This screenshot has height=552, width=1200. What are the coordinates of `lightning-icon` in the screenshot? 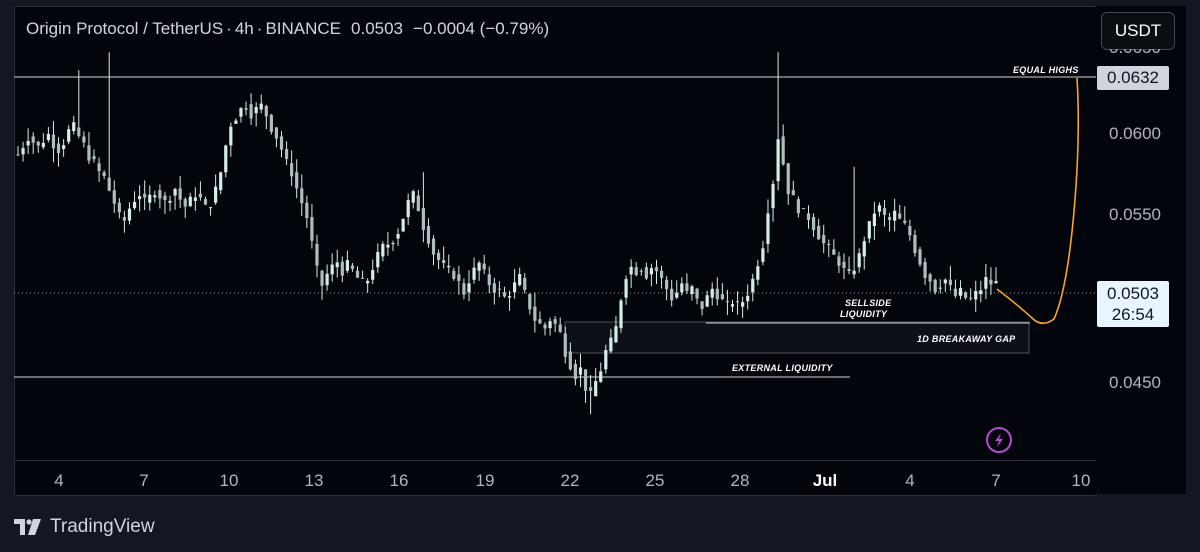 It's located at (999, 440).